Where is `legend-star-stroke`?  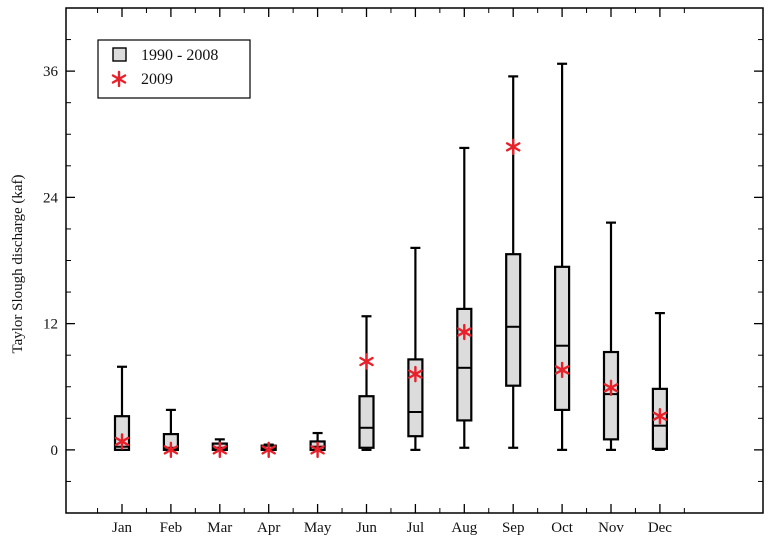
legend-star-stroke is located at coordinates (119, 79).